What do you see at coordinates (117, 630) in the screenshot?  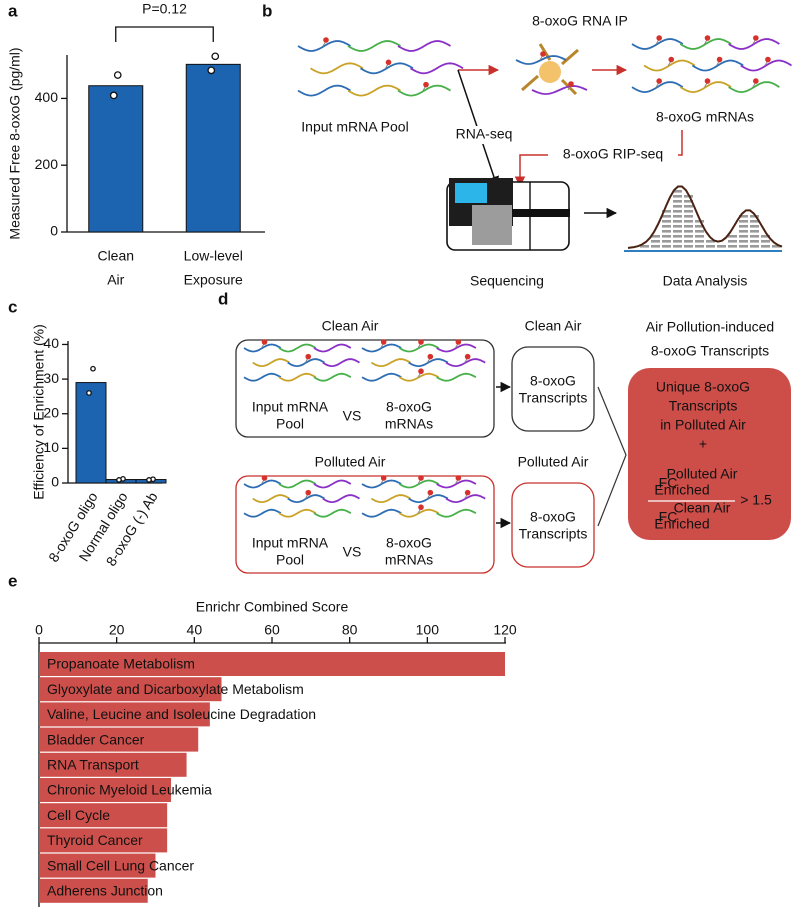 I see `label: 20` at bounding box center [117, 630].